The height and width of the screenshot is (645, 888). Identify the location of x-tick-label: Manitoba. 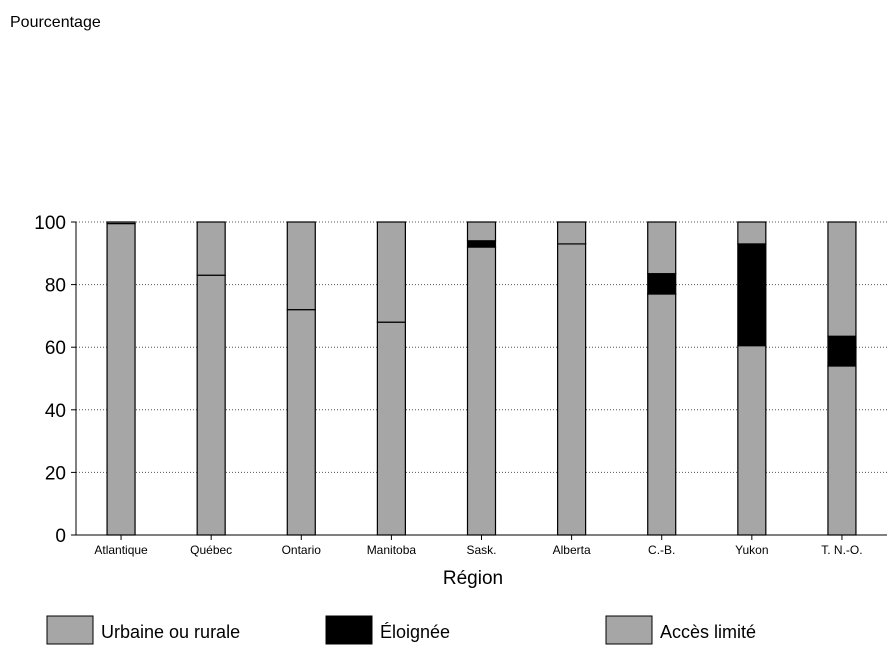
(392, 550).